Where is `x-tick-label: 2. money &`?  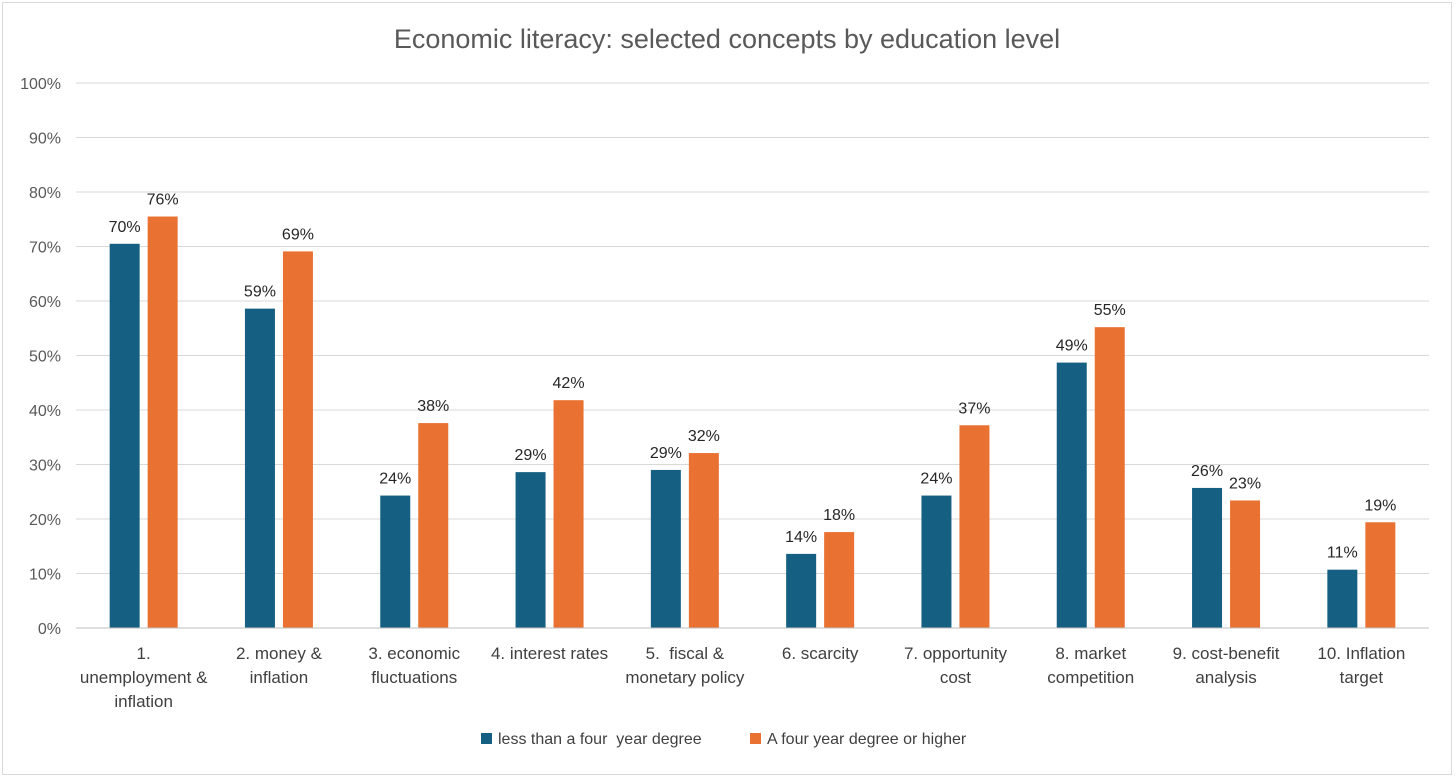
x-tick-label: 2. money & is located at coordinates (279, 653).